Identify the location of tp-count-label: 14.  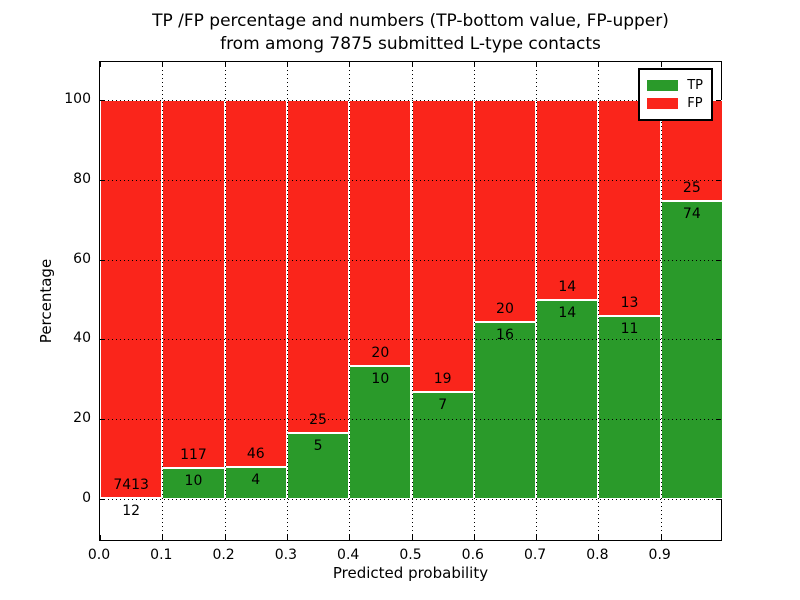
(567, 312).